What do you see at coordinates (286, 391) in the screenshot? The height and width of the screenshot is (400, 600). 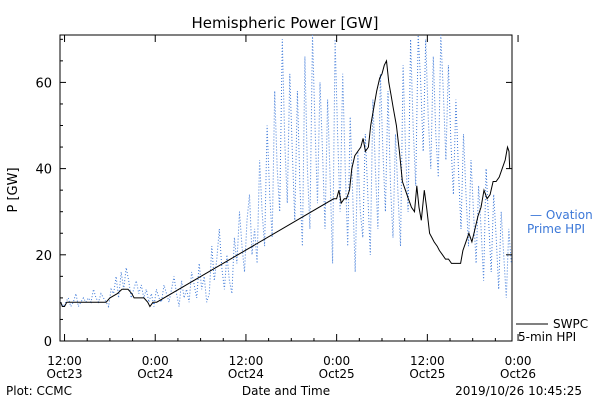 I see `x-axis-label: Date and Time` at bounding box center [286, 391].